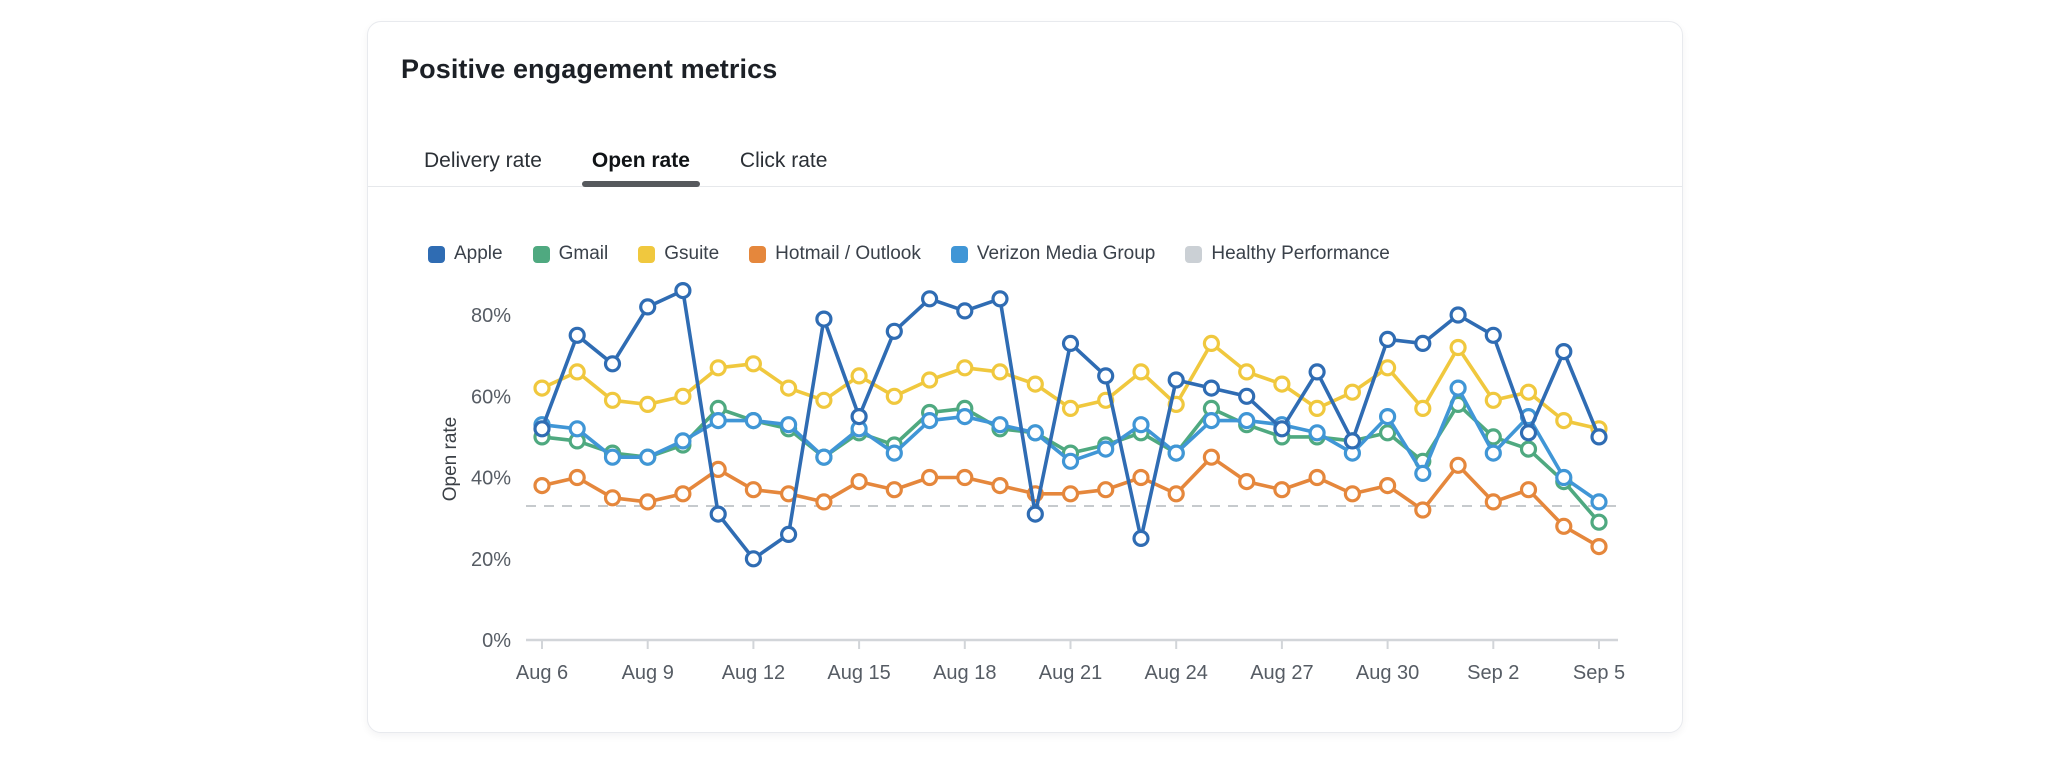  What do you see at coordinates (1387, 673) in the screenshot?
I see `x-tick-label: Aug 30` at bounding box center [1387, 673].